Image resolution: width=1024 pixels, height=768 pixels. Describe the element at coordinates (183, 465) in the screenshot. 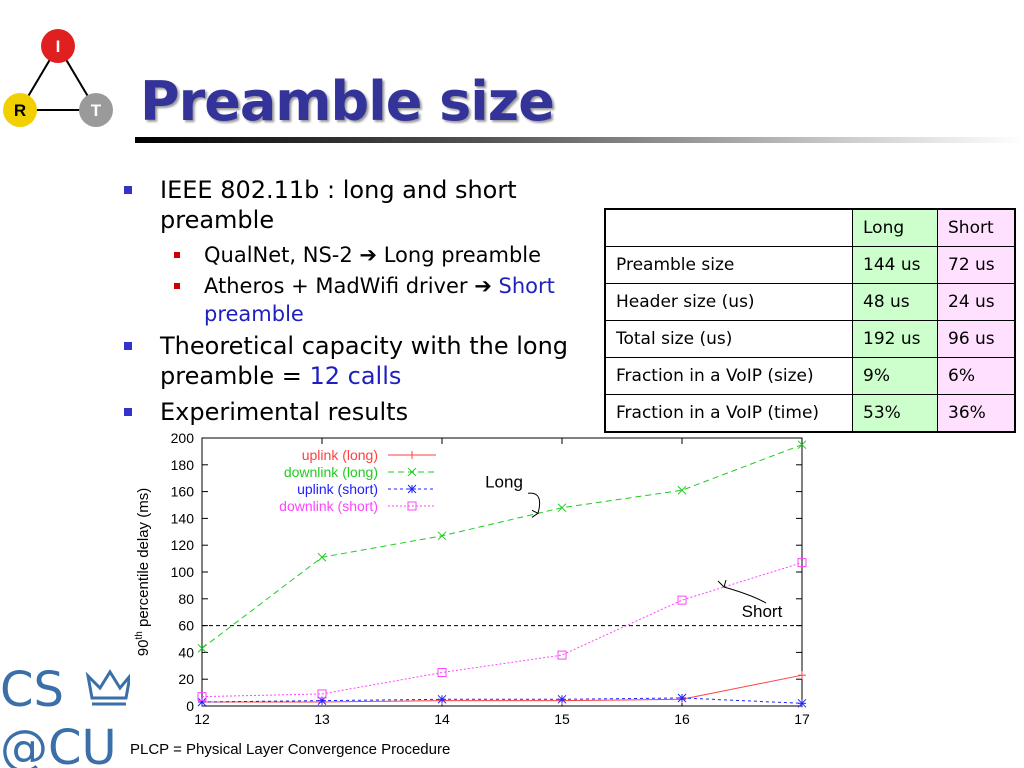

I see `y-tick-label: 180` at that location.